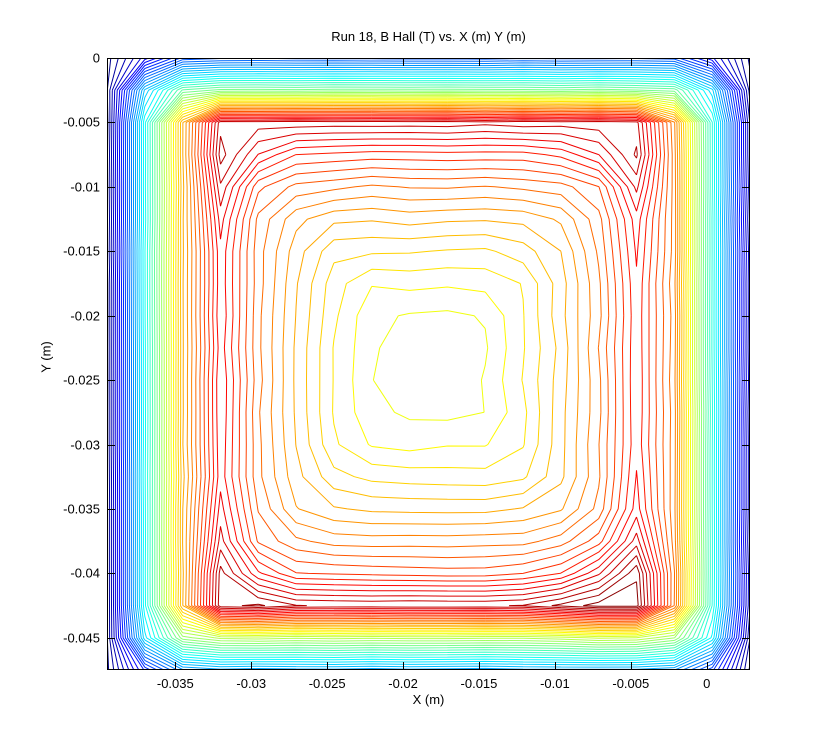  I want to click on y-tick-label: -0.03, so click(85, 445).